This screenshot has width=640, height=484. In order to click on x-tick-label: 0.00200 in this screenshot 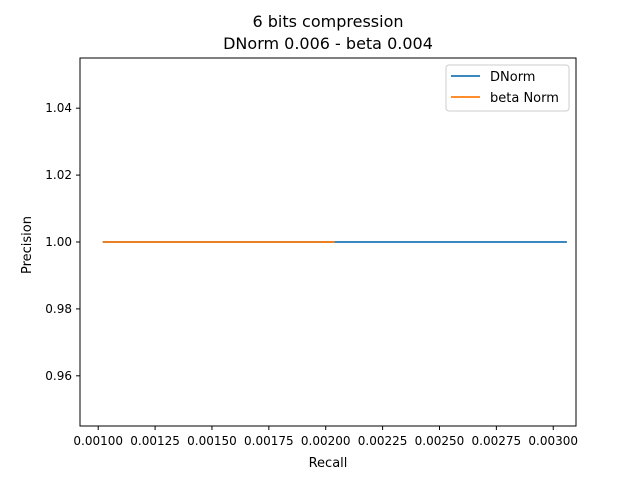, I will do `click(326, 441)`.